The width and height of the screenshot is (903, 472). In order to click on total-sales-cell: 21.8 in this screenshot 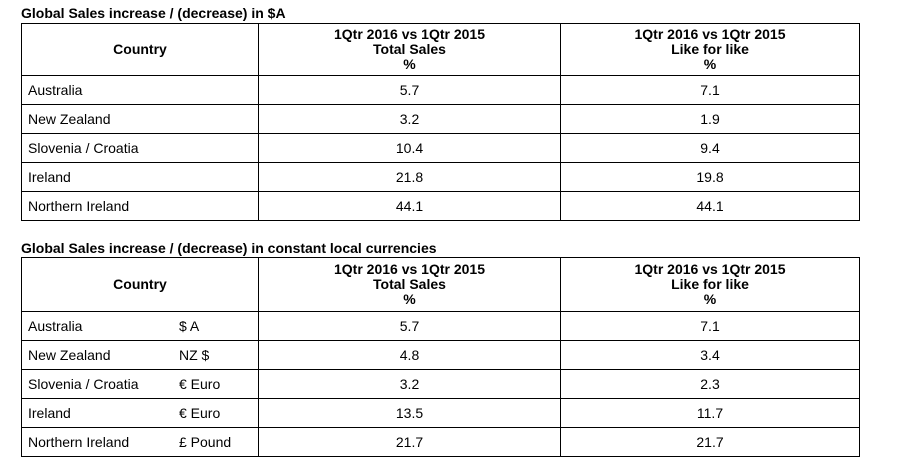, I will do `click(409, 177)`.